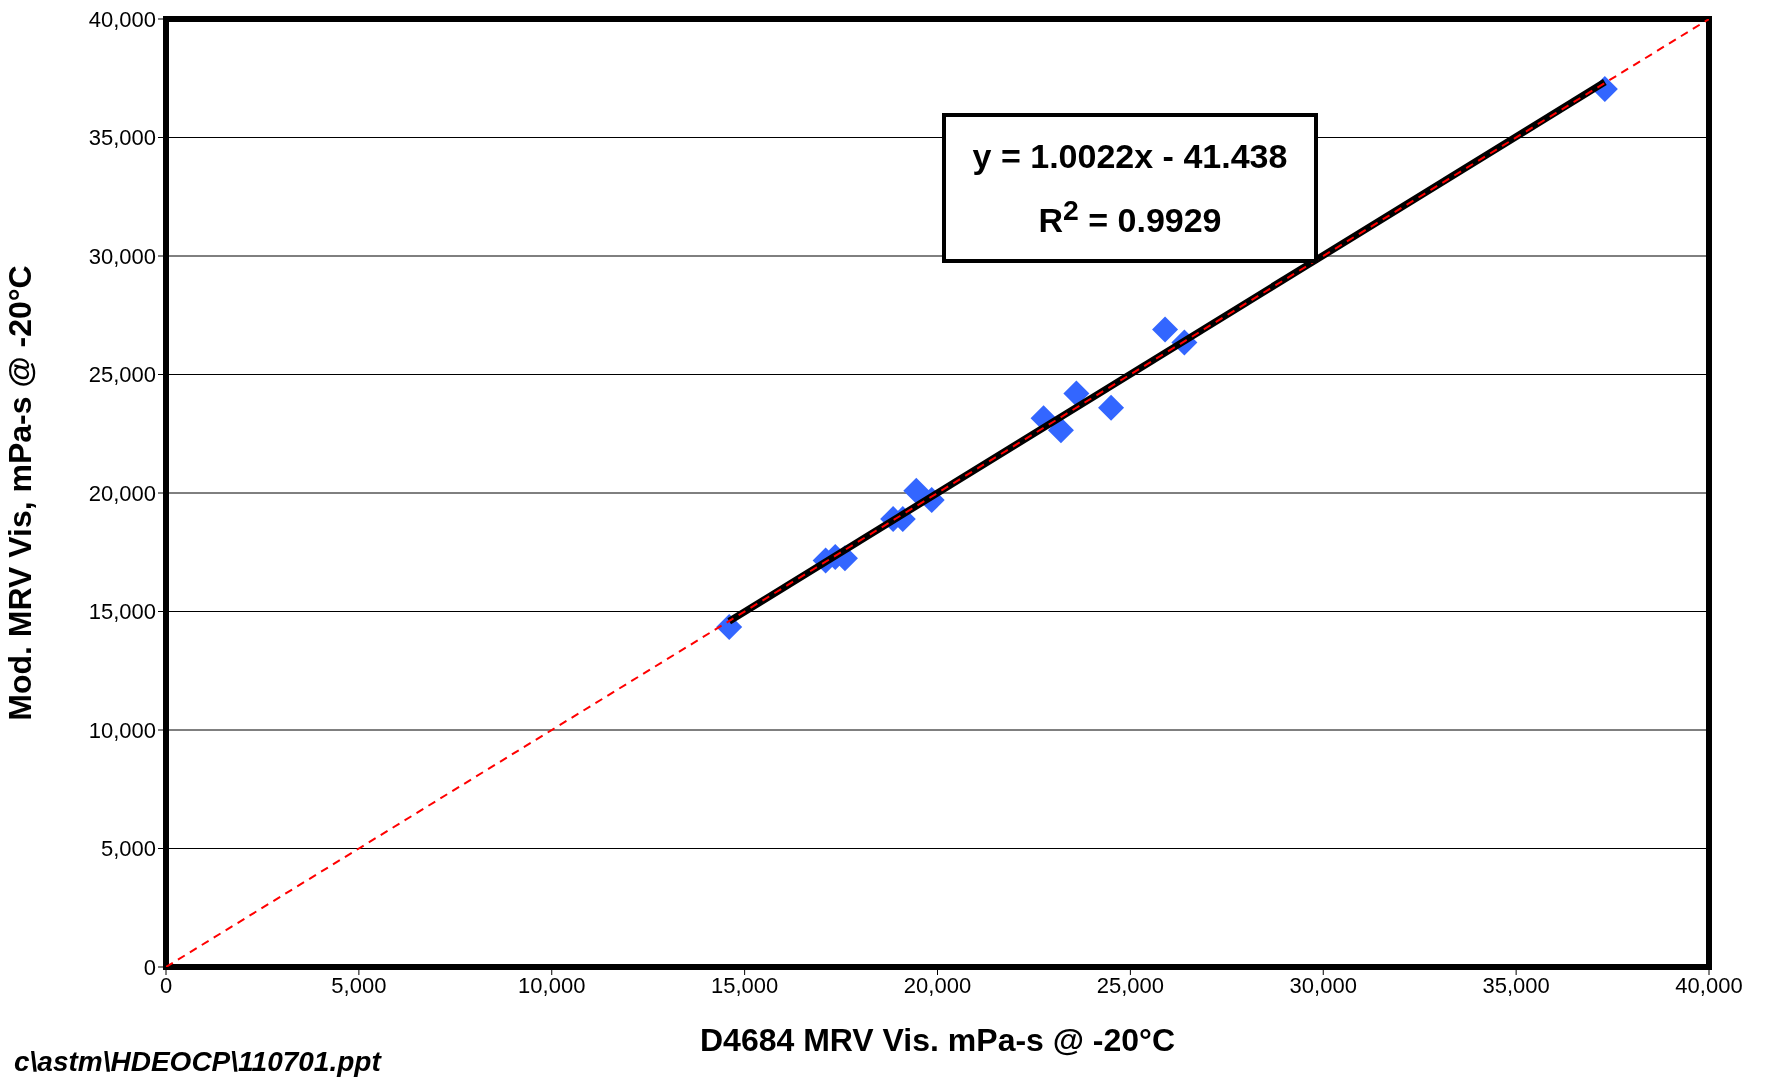 This screenshot has height=1081, width=1769. What do you see at coordinates (122, 375) in the screenshot?
I see `y-tick-label: 25,000` at bounding box center [122, 375].